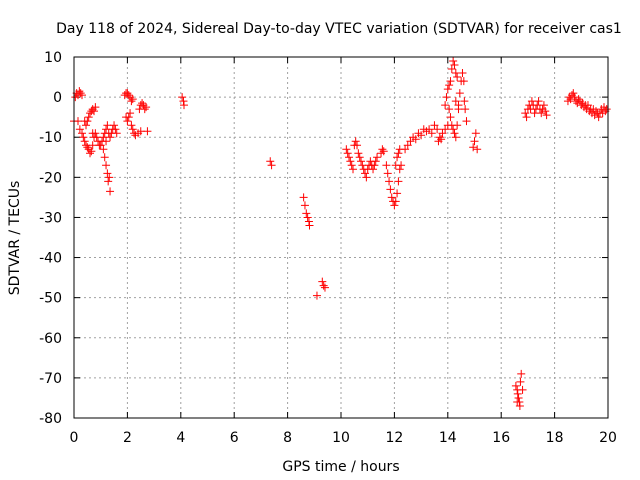 Image resolution: width=640 pixels, height=480 pixels. Describe the element at coordinates (50, 379) in the screenshot. I see `y-tick-label: -70` at that location.